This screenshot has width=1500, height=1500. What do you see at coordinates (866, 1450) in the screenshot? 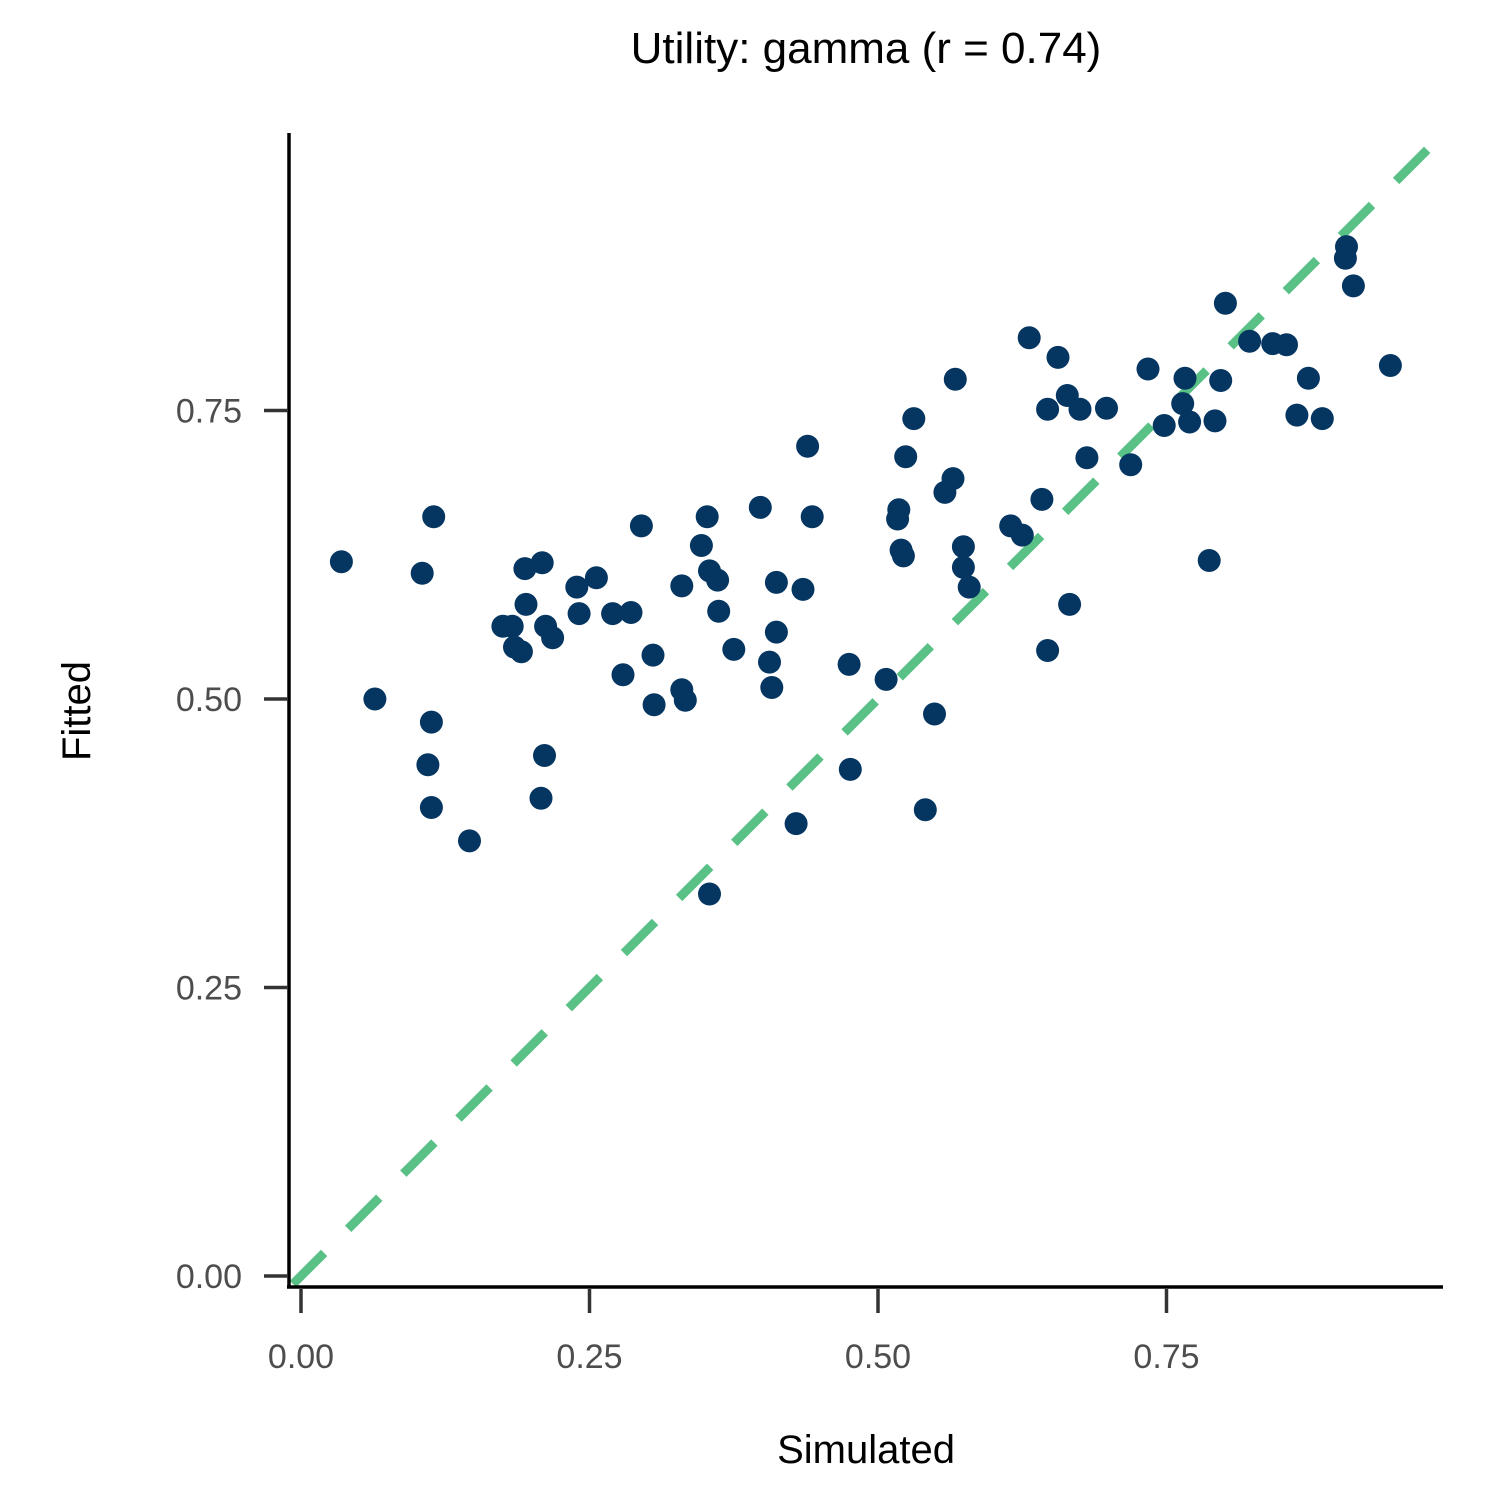
I see `x-axis-title: Simulated` at bounding box center [866, 1450].